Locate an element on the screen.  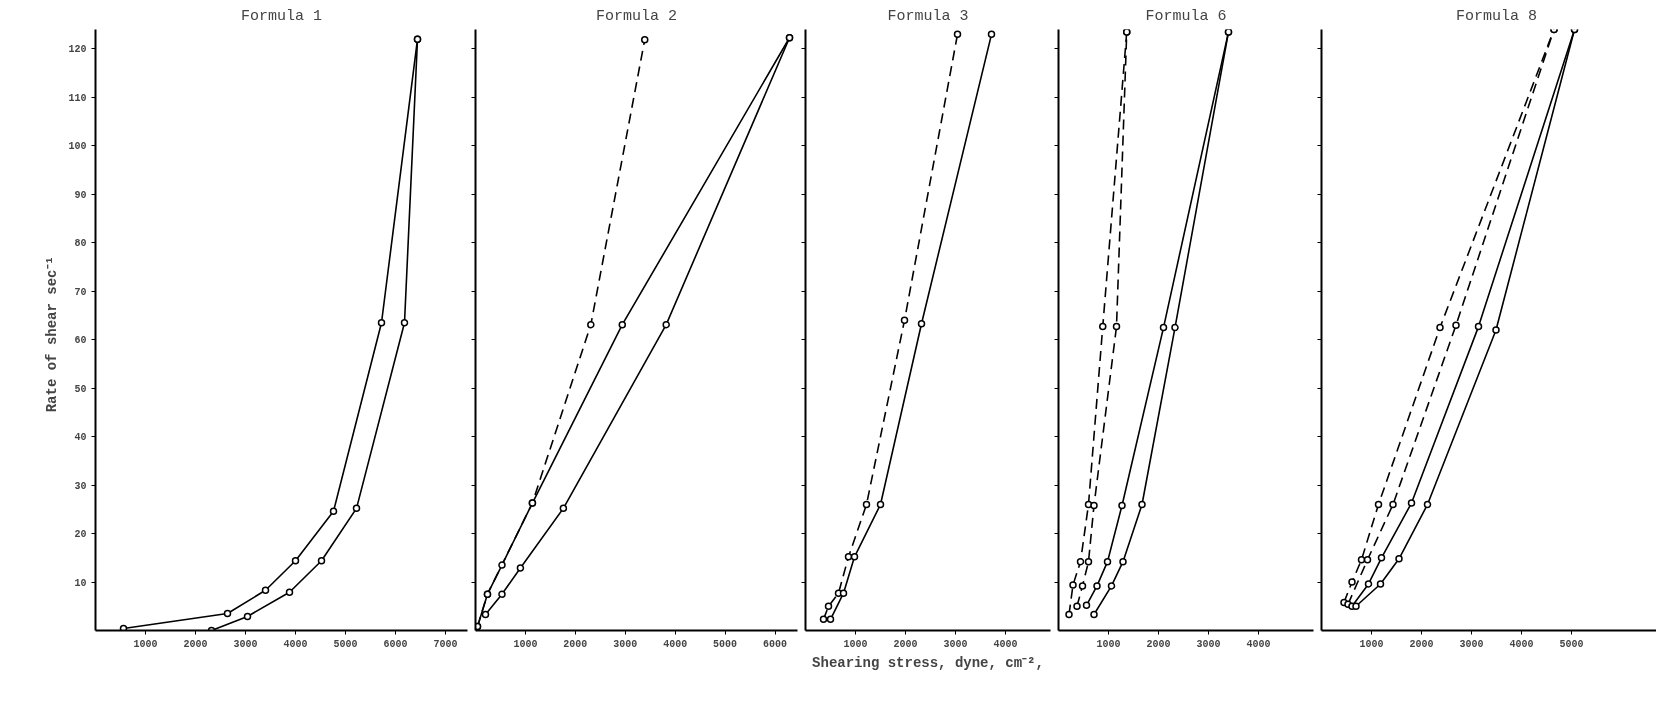
y-tick-label: 120 is located at coordinates (77, 50).